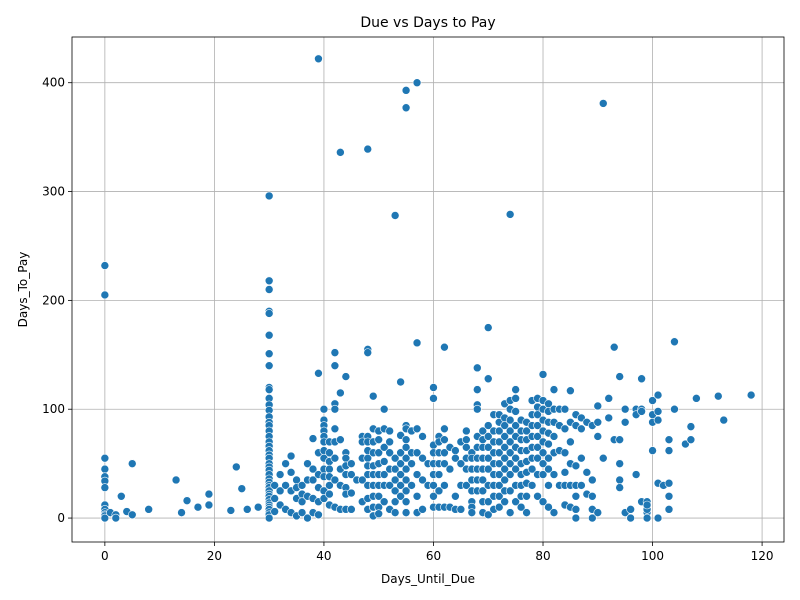  Describe the element at coordinates (437, 552) in the screenshot. I see `x-axis-ticks: 0 20 40 60 80 100 120` at that location.